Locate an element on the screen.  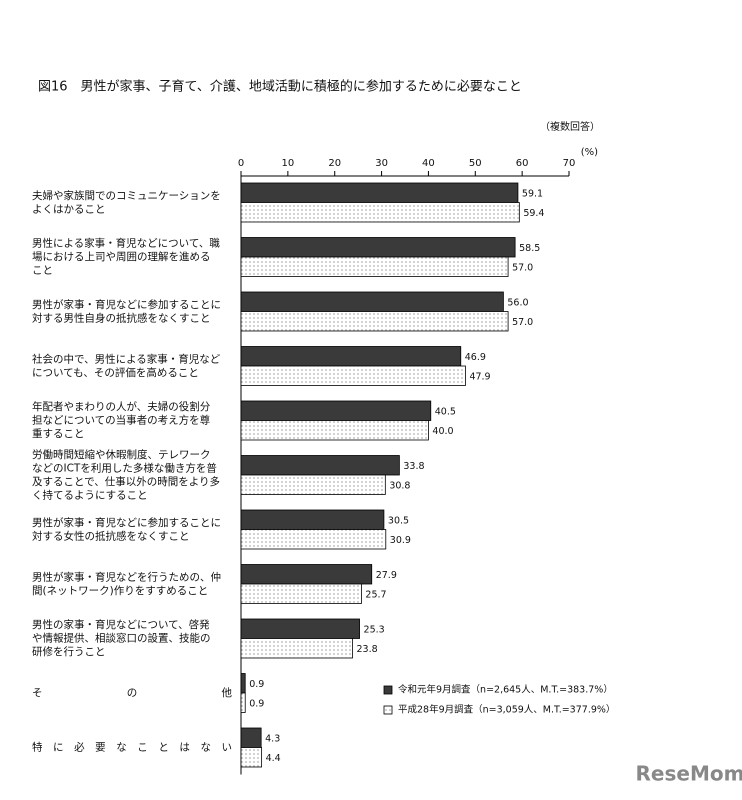
value-label: 40.5 is located at coordinates (445, 411).